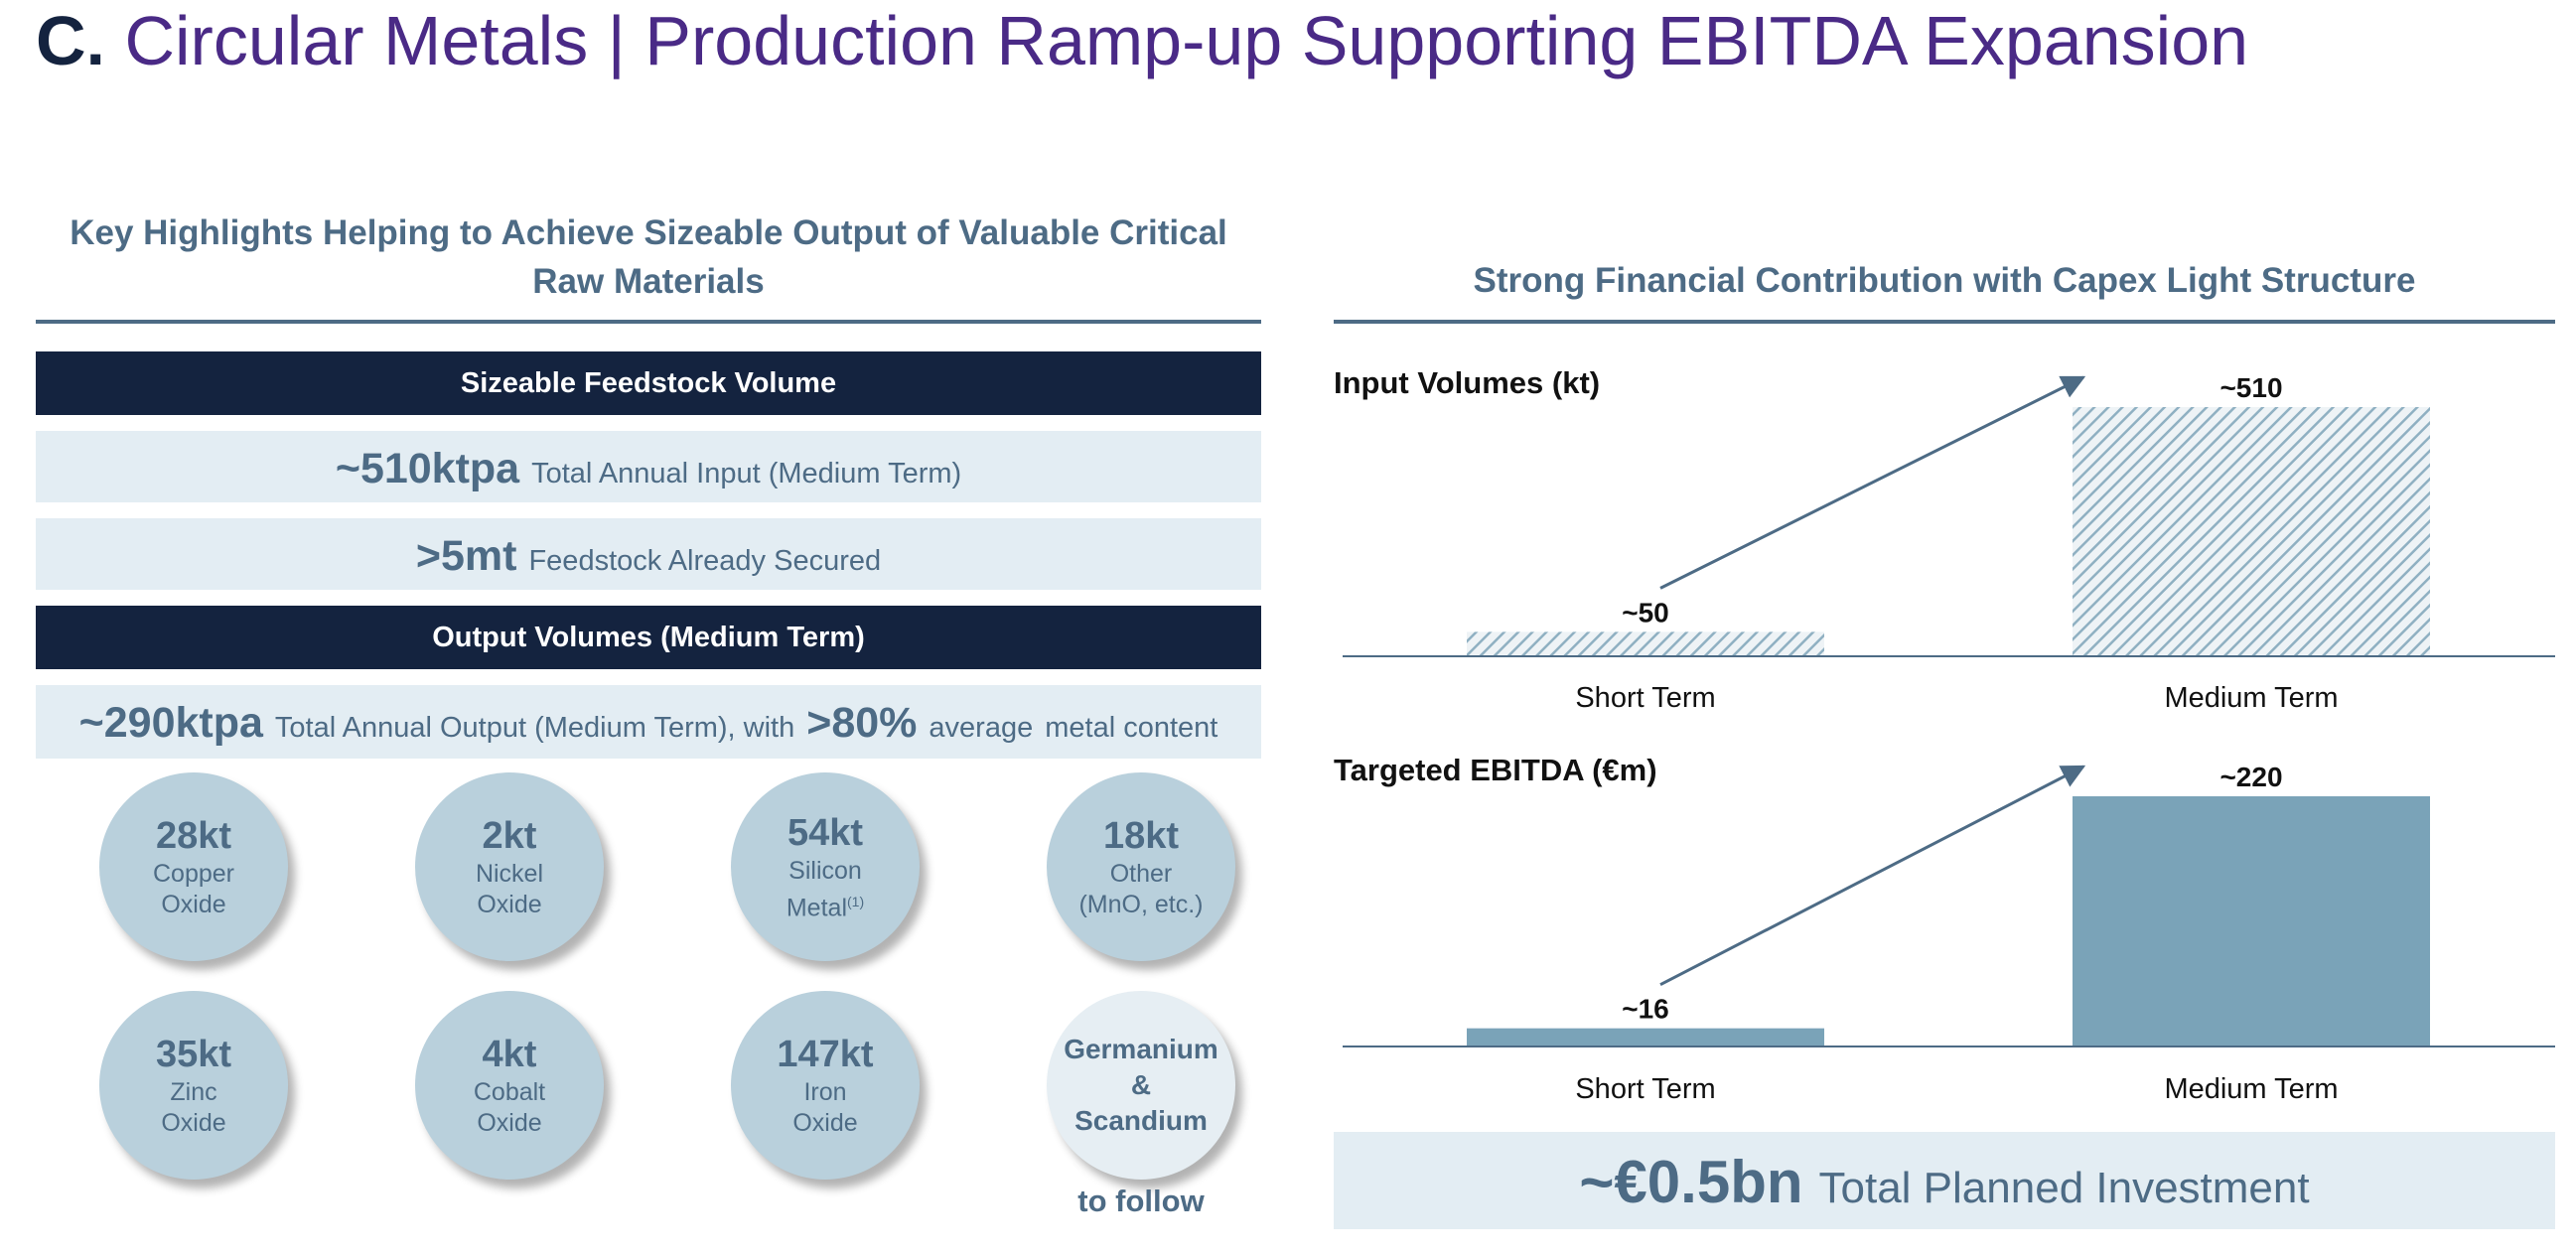  What do you see at coordinates (1141, 1201) in the screenshot?
I see `to-follow-caption: to follow` at bounding box center [1141, 1201].